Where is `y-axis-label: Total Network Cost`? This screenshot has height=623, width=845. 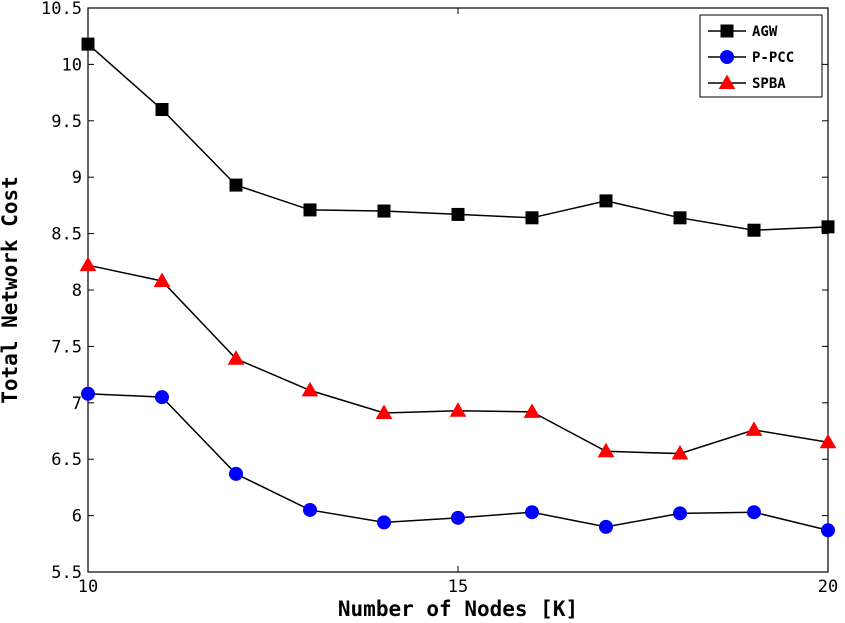
y-axis-label: Total Network Cost is located at coordinates (11, 290).